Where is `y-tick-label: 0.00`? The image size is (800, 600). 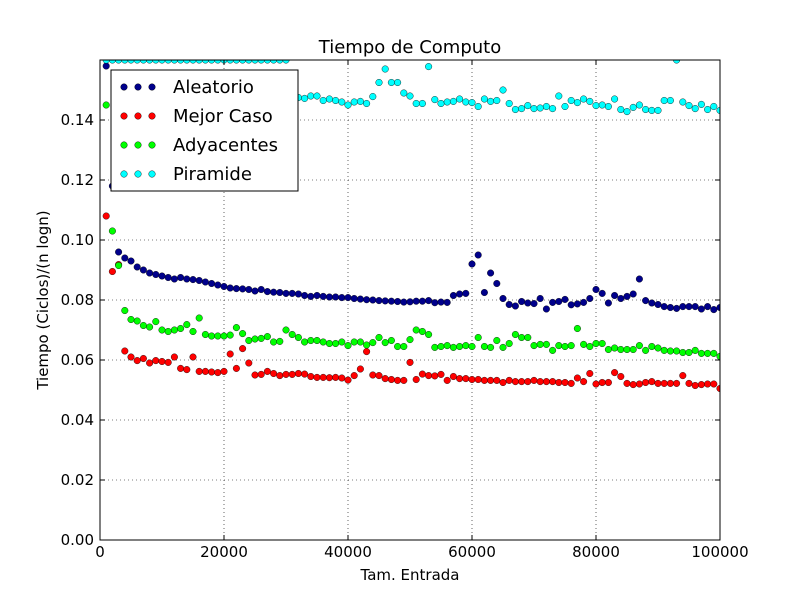
y-tick-label: 0.00 is located at coordinates (77, 540).